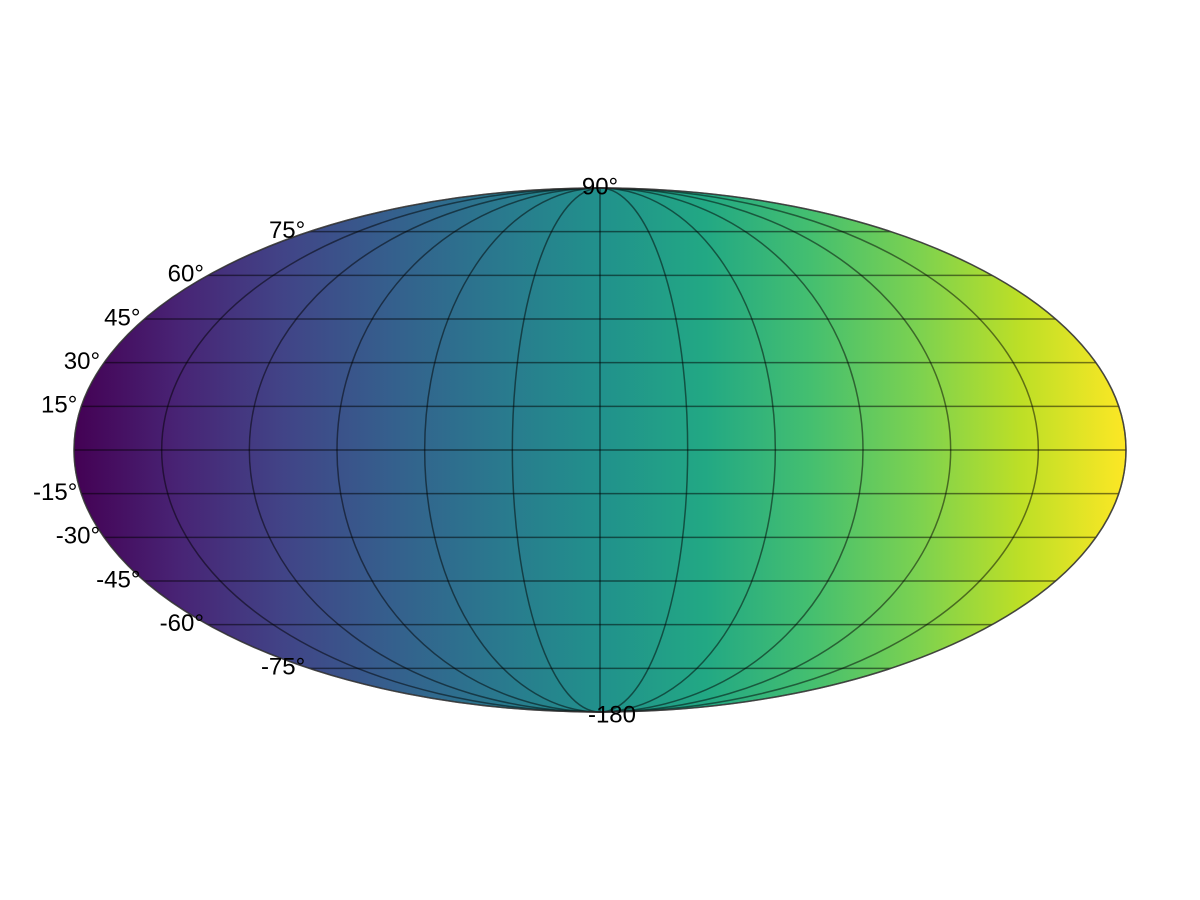 The width and height of the screenshot is (1200, 900). I want to click on latitude-tick-label: -180, so click(612, 714).